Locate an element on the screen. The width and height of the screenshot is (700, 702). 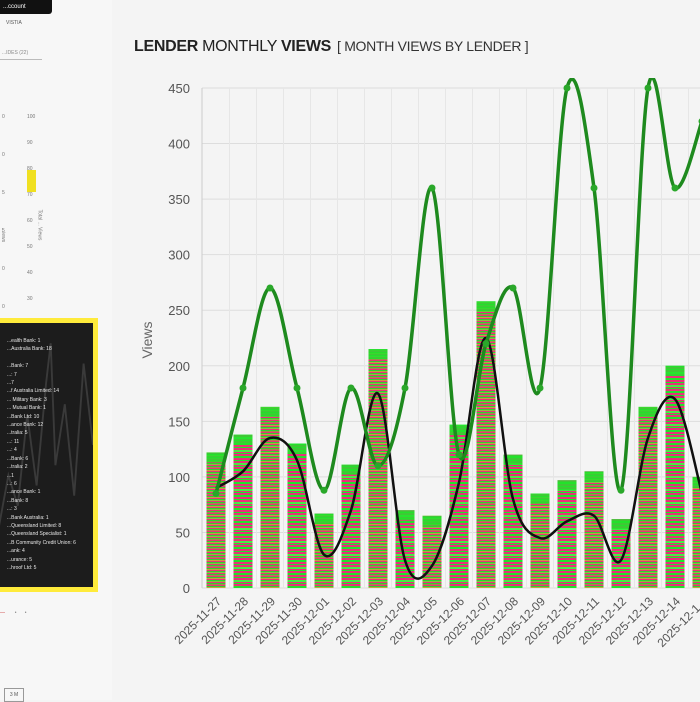
y-tick-label: 100 is located at coordinates (179, 477).